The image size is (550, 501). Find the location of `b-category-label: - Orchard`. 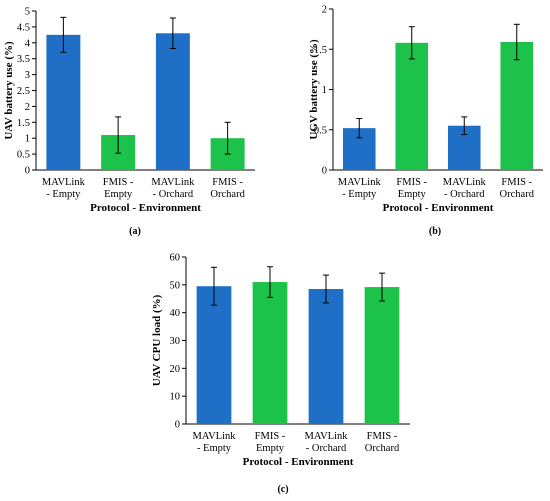

b-category-label: - Orchard is located at coordinates (464, 194).